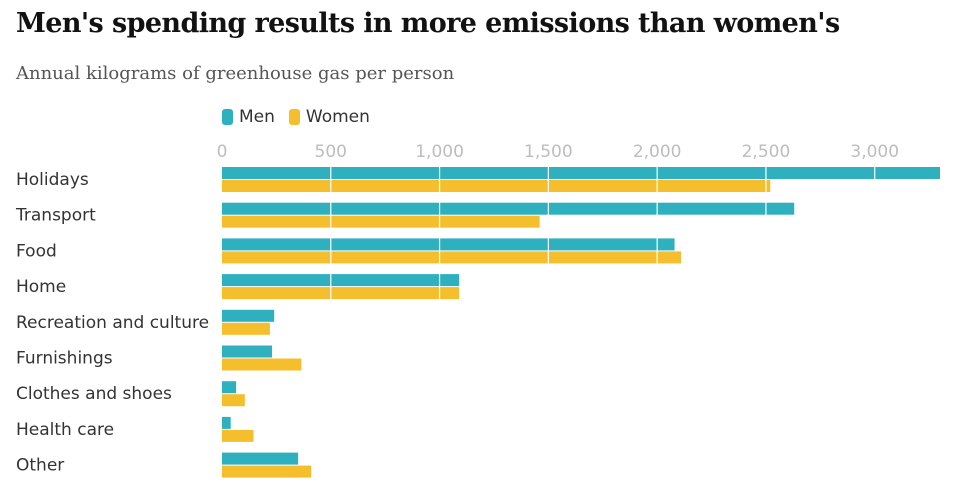 Image resolution: width=960 pixels, height=496 pixels. I want to click on legend-item-women: Women, so click(329, 117).